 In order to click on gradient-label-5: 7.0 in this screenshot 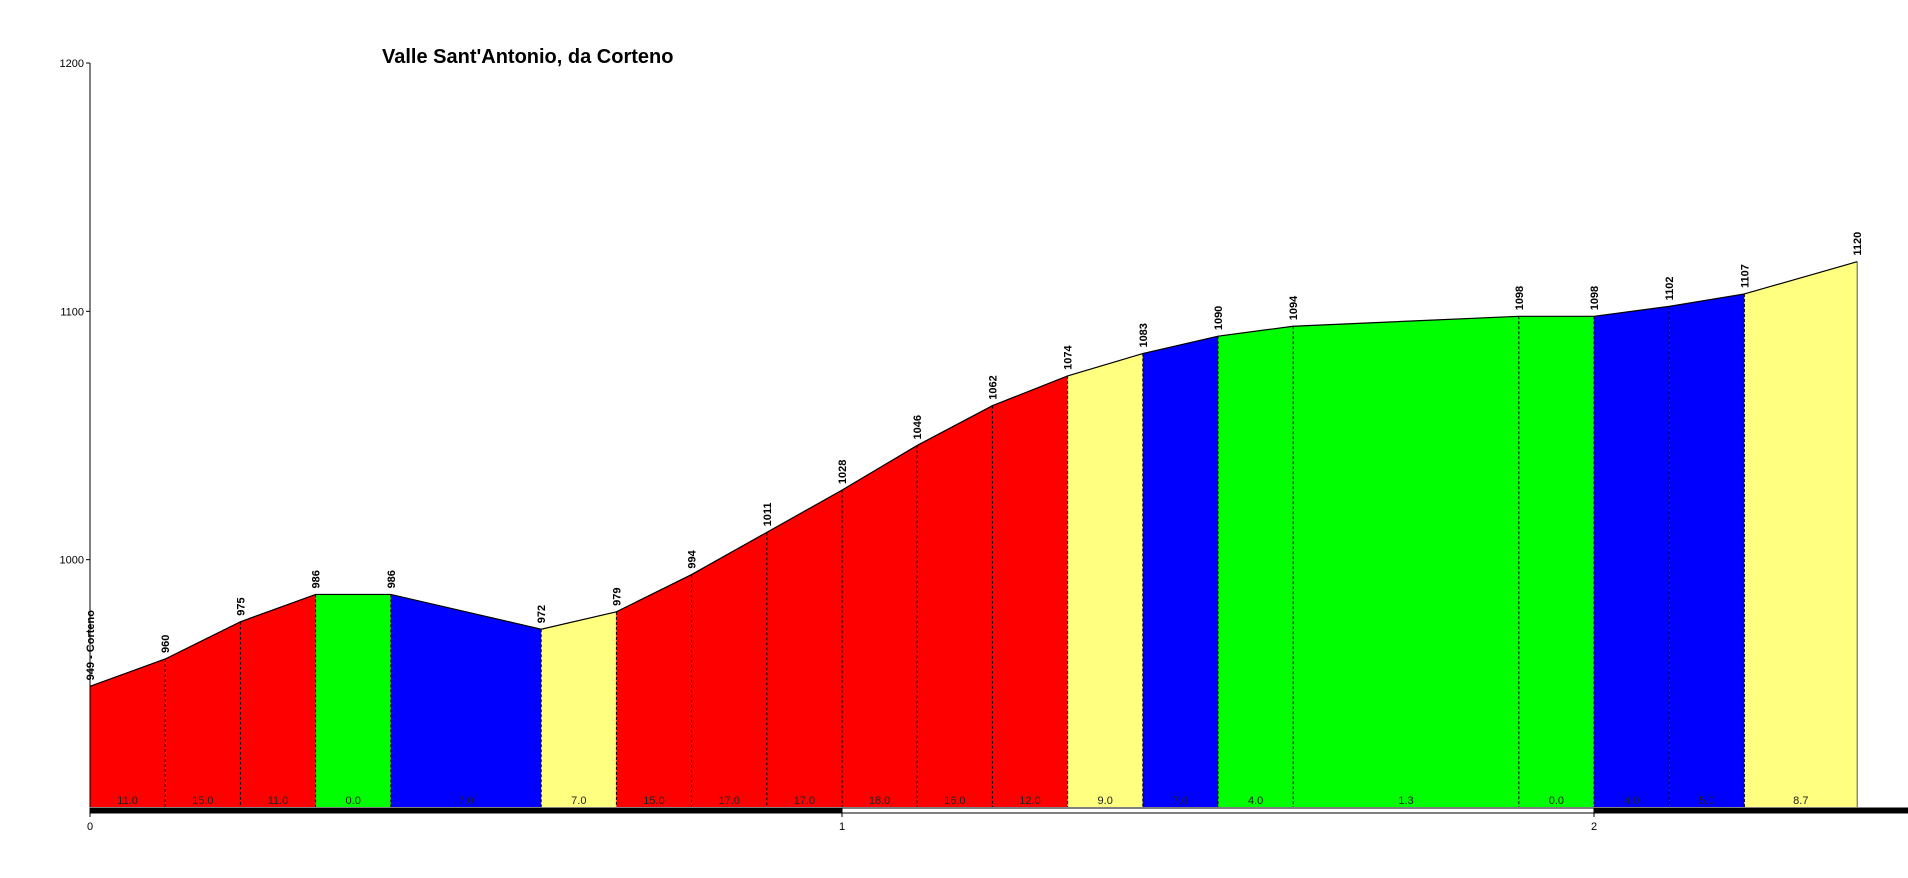, I will do `click(578, 801)`.